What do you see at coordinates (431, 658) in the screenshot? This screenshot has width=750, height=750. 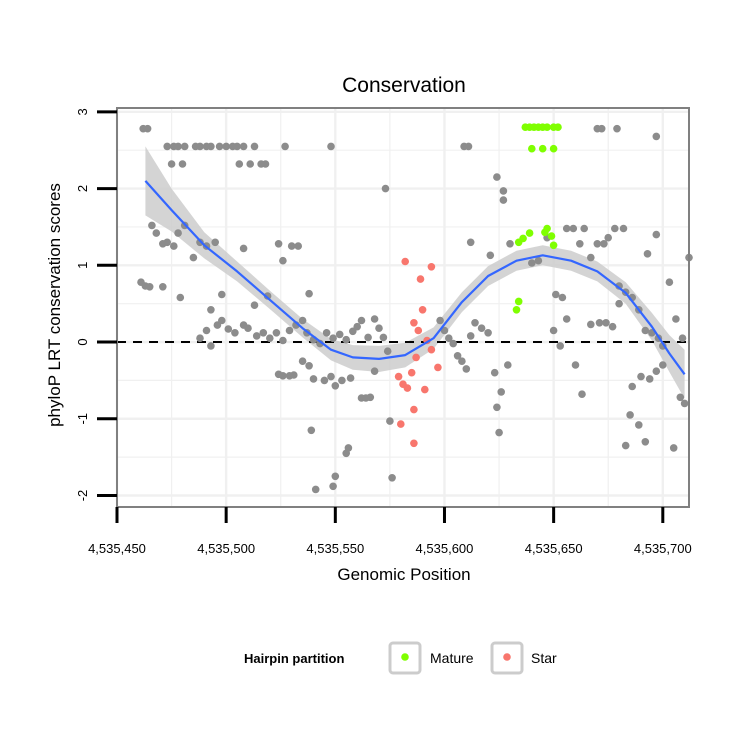 I see `legend-item-mature: Mature` at bounding box center [431, 658].